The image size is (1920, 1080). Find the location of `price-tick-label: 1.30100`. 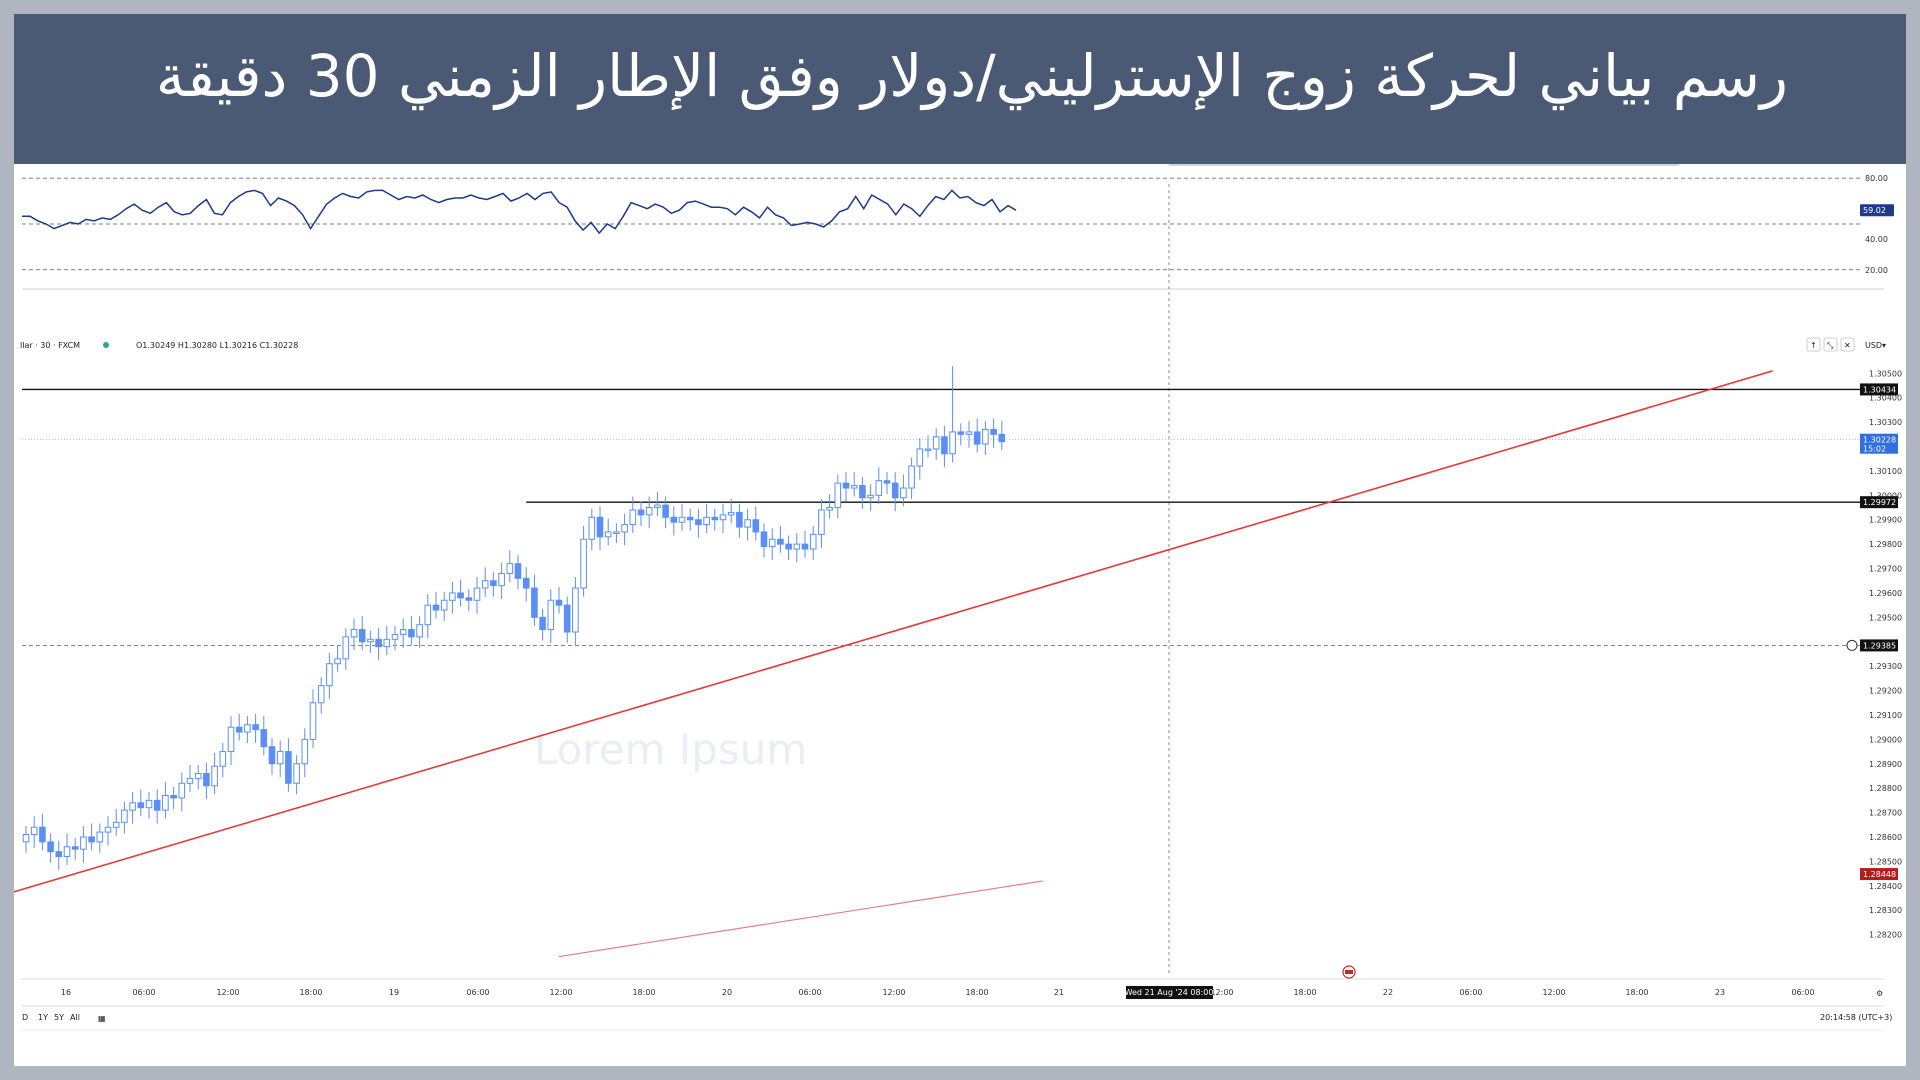

price-tick-label: 1.30100 is located at coordinates (1885, 471).